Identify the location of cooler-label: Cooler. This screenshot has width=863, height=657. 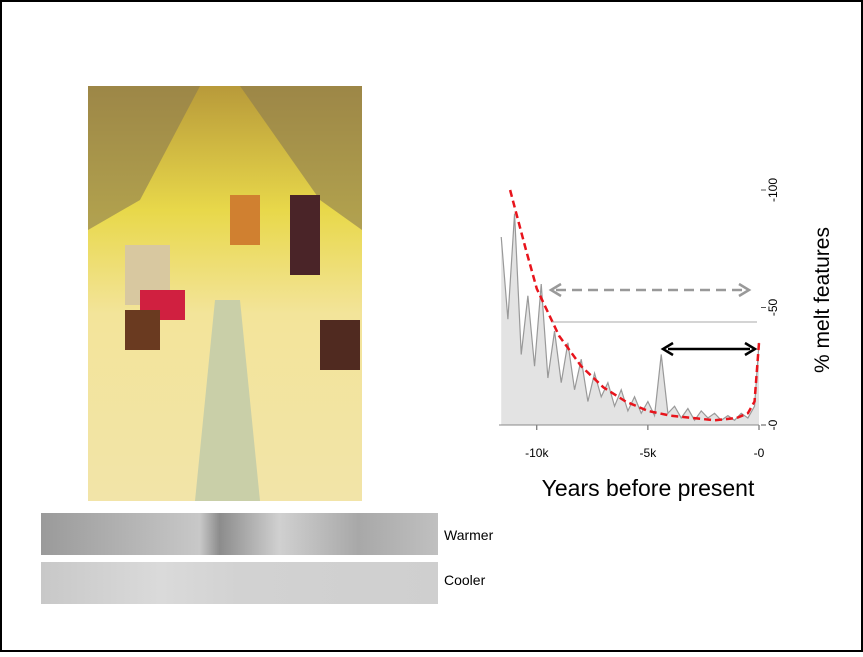
(465, 580).